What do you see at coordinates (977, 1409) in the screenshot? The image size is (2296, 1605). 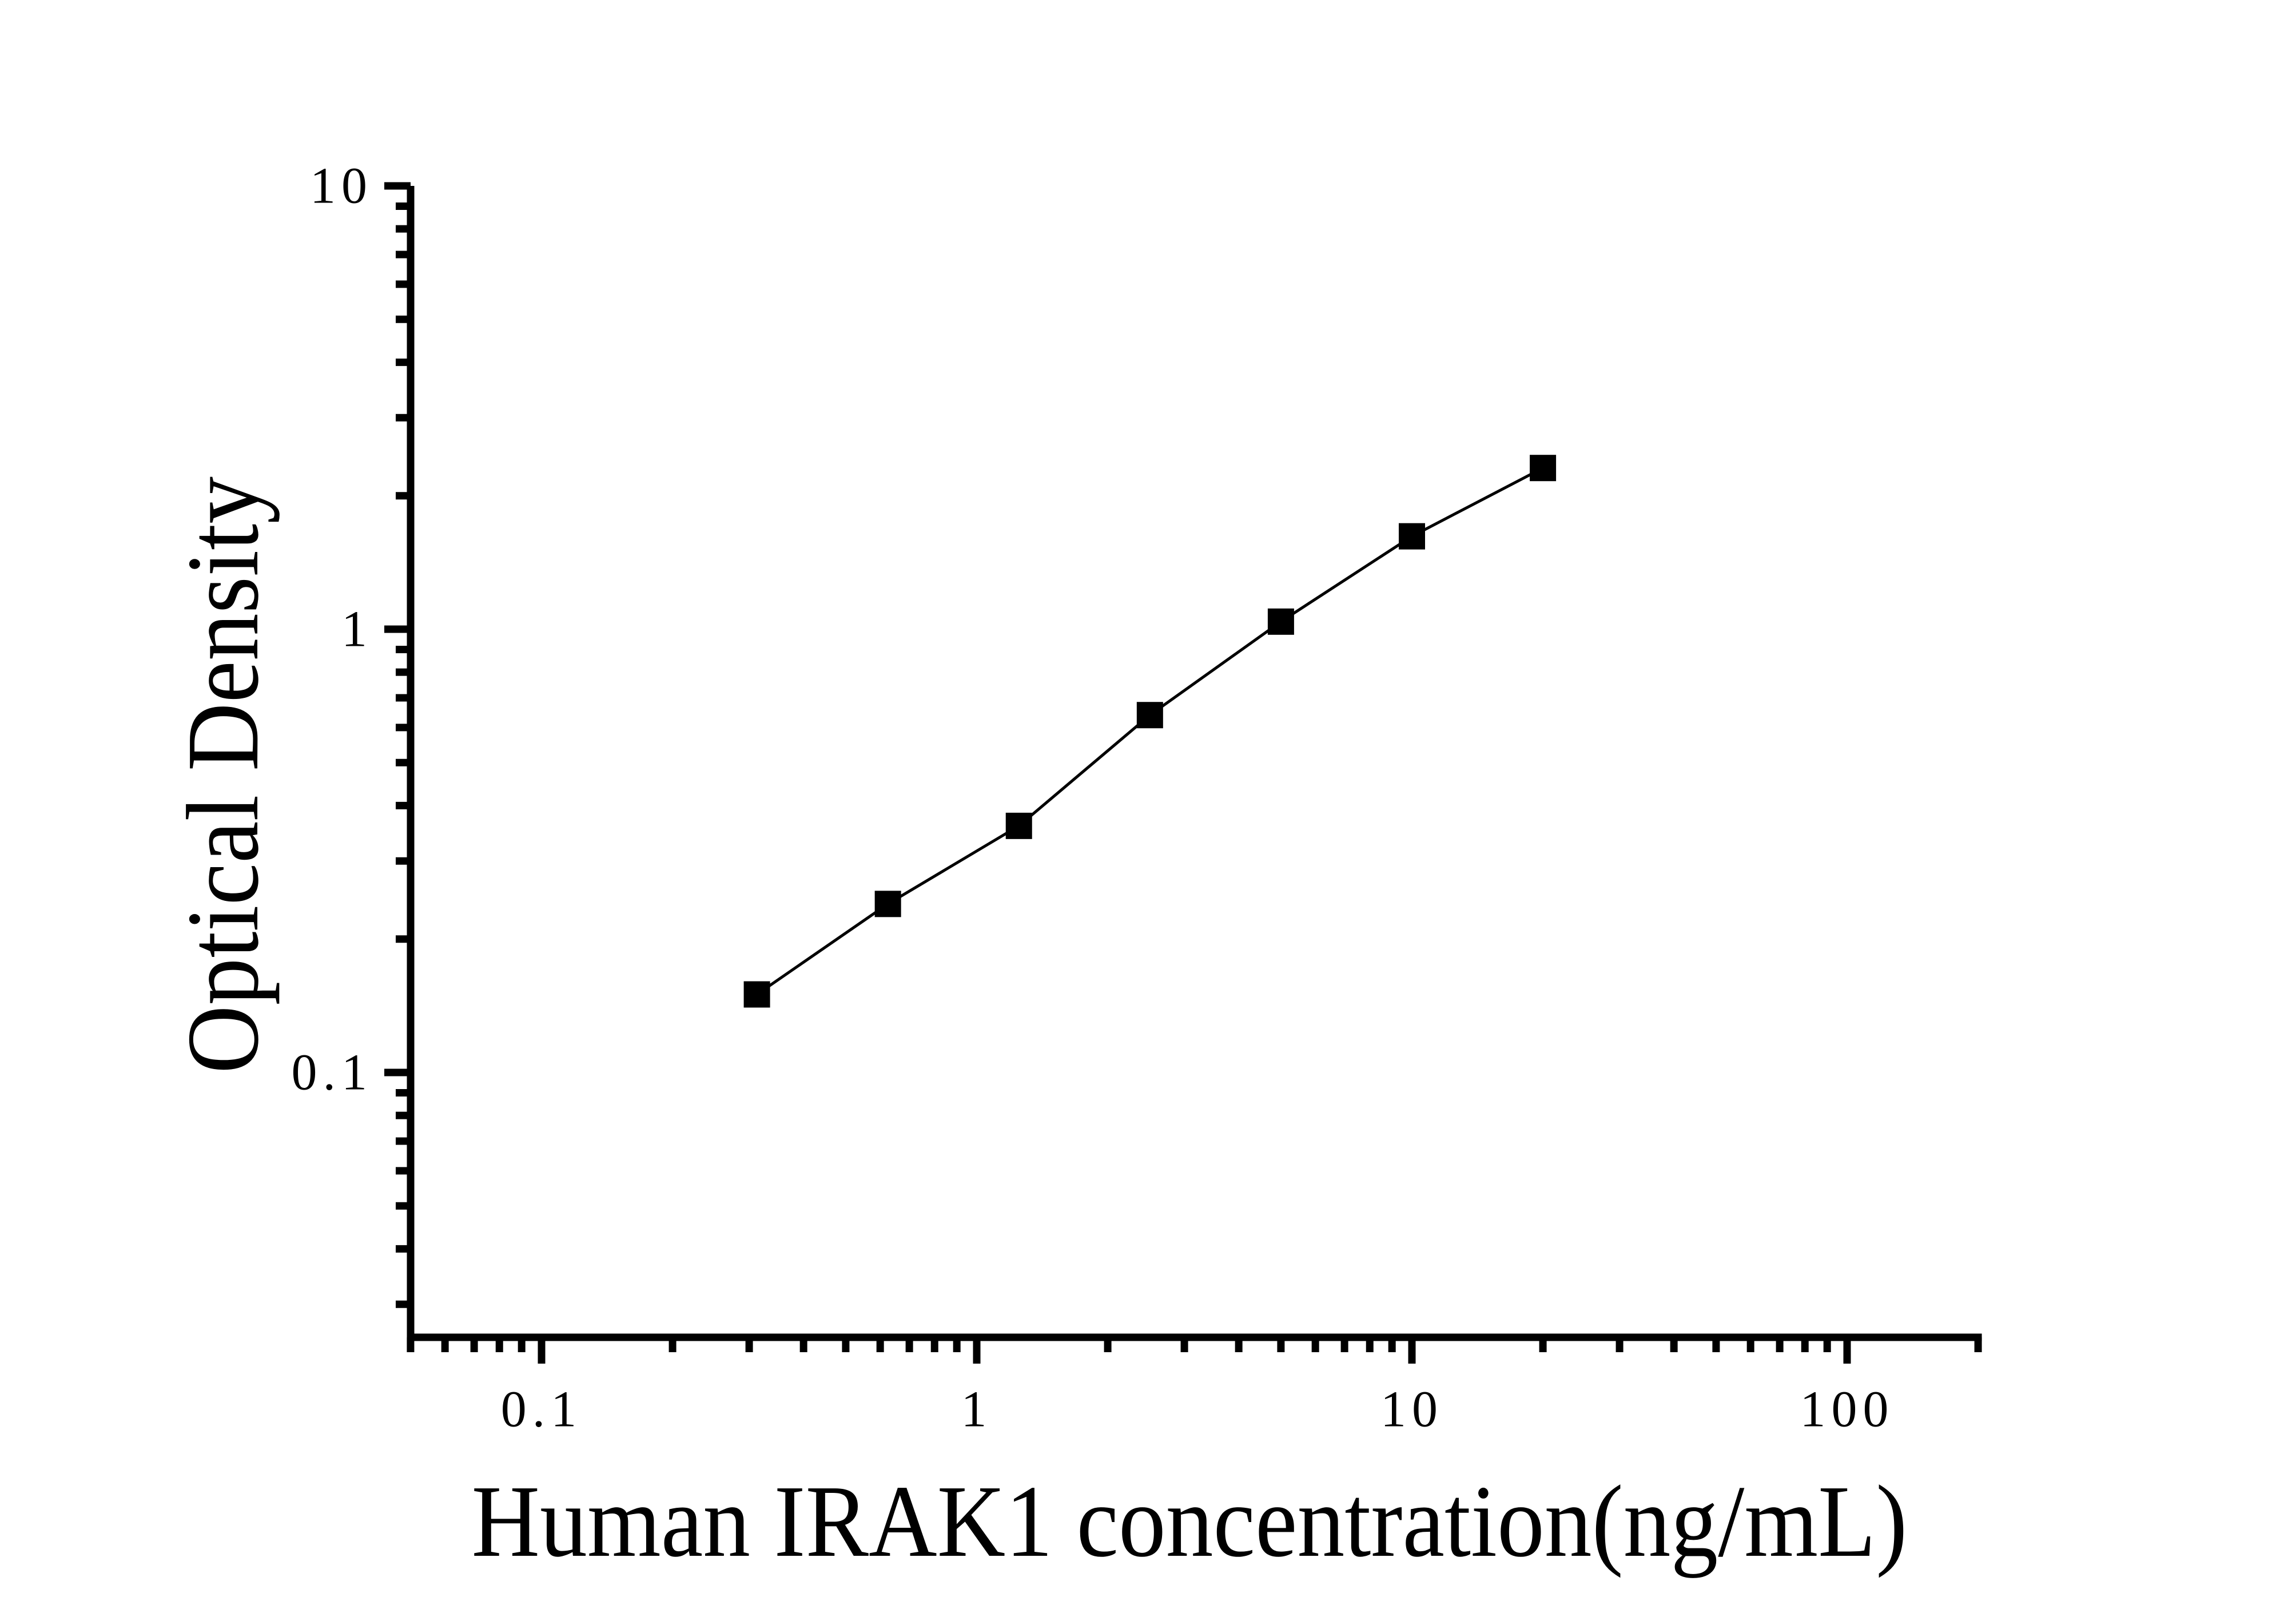 I see `x-tick-label: 1` at bounding box center [977, 1409].